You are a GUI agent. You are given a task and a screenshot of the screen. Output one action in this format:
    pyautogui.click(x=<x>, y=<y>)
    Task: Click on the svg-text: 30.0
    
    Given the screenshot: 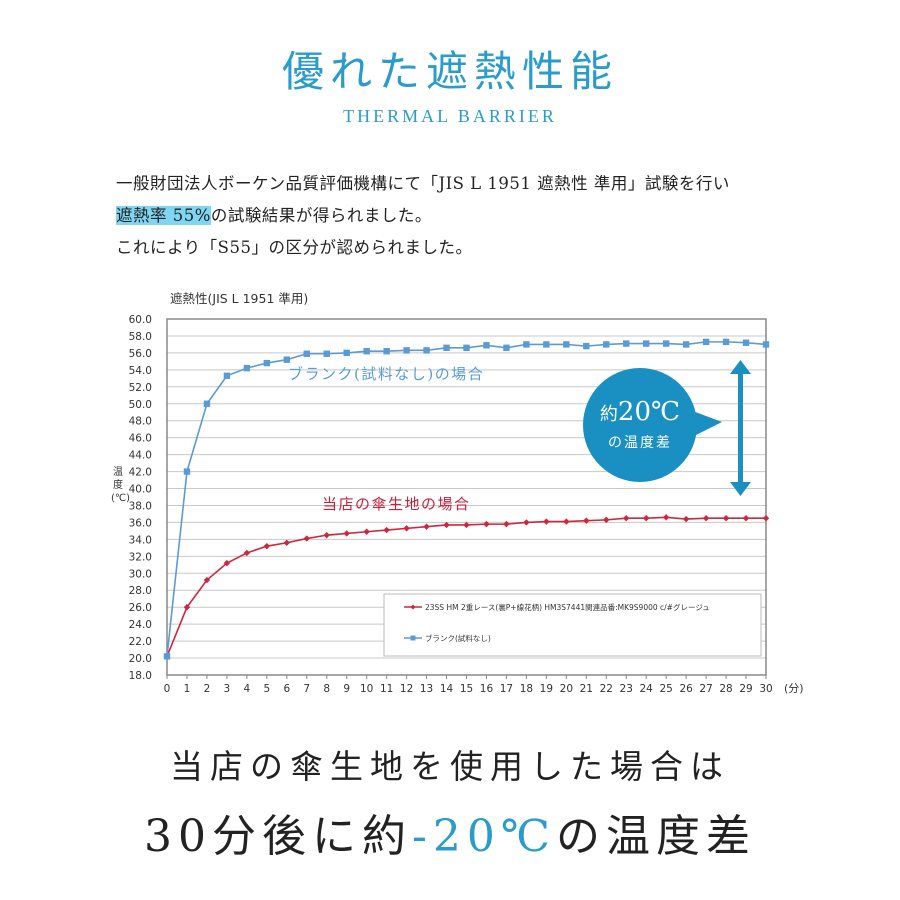 What is the action you would take?
    pyautogui.click(x=140, y=574)
    